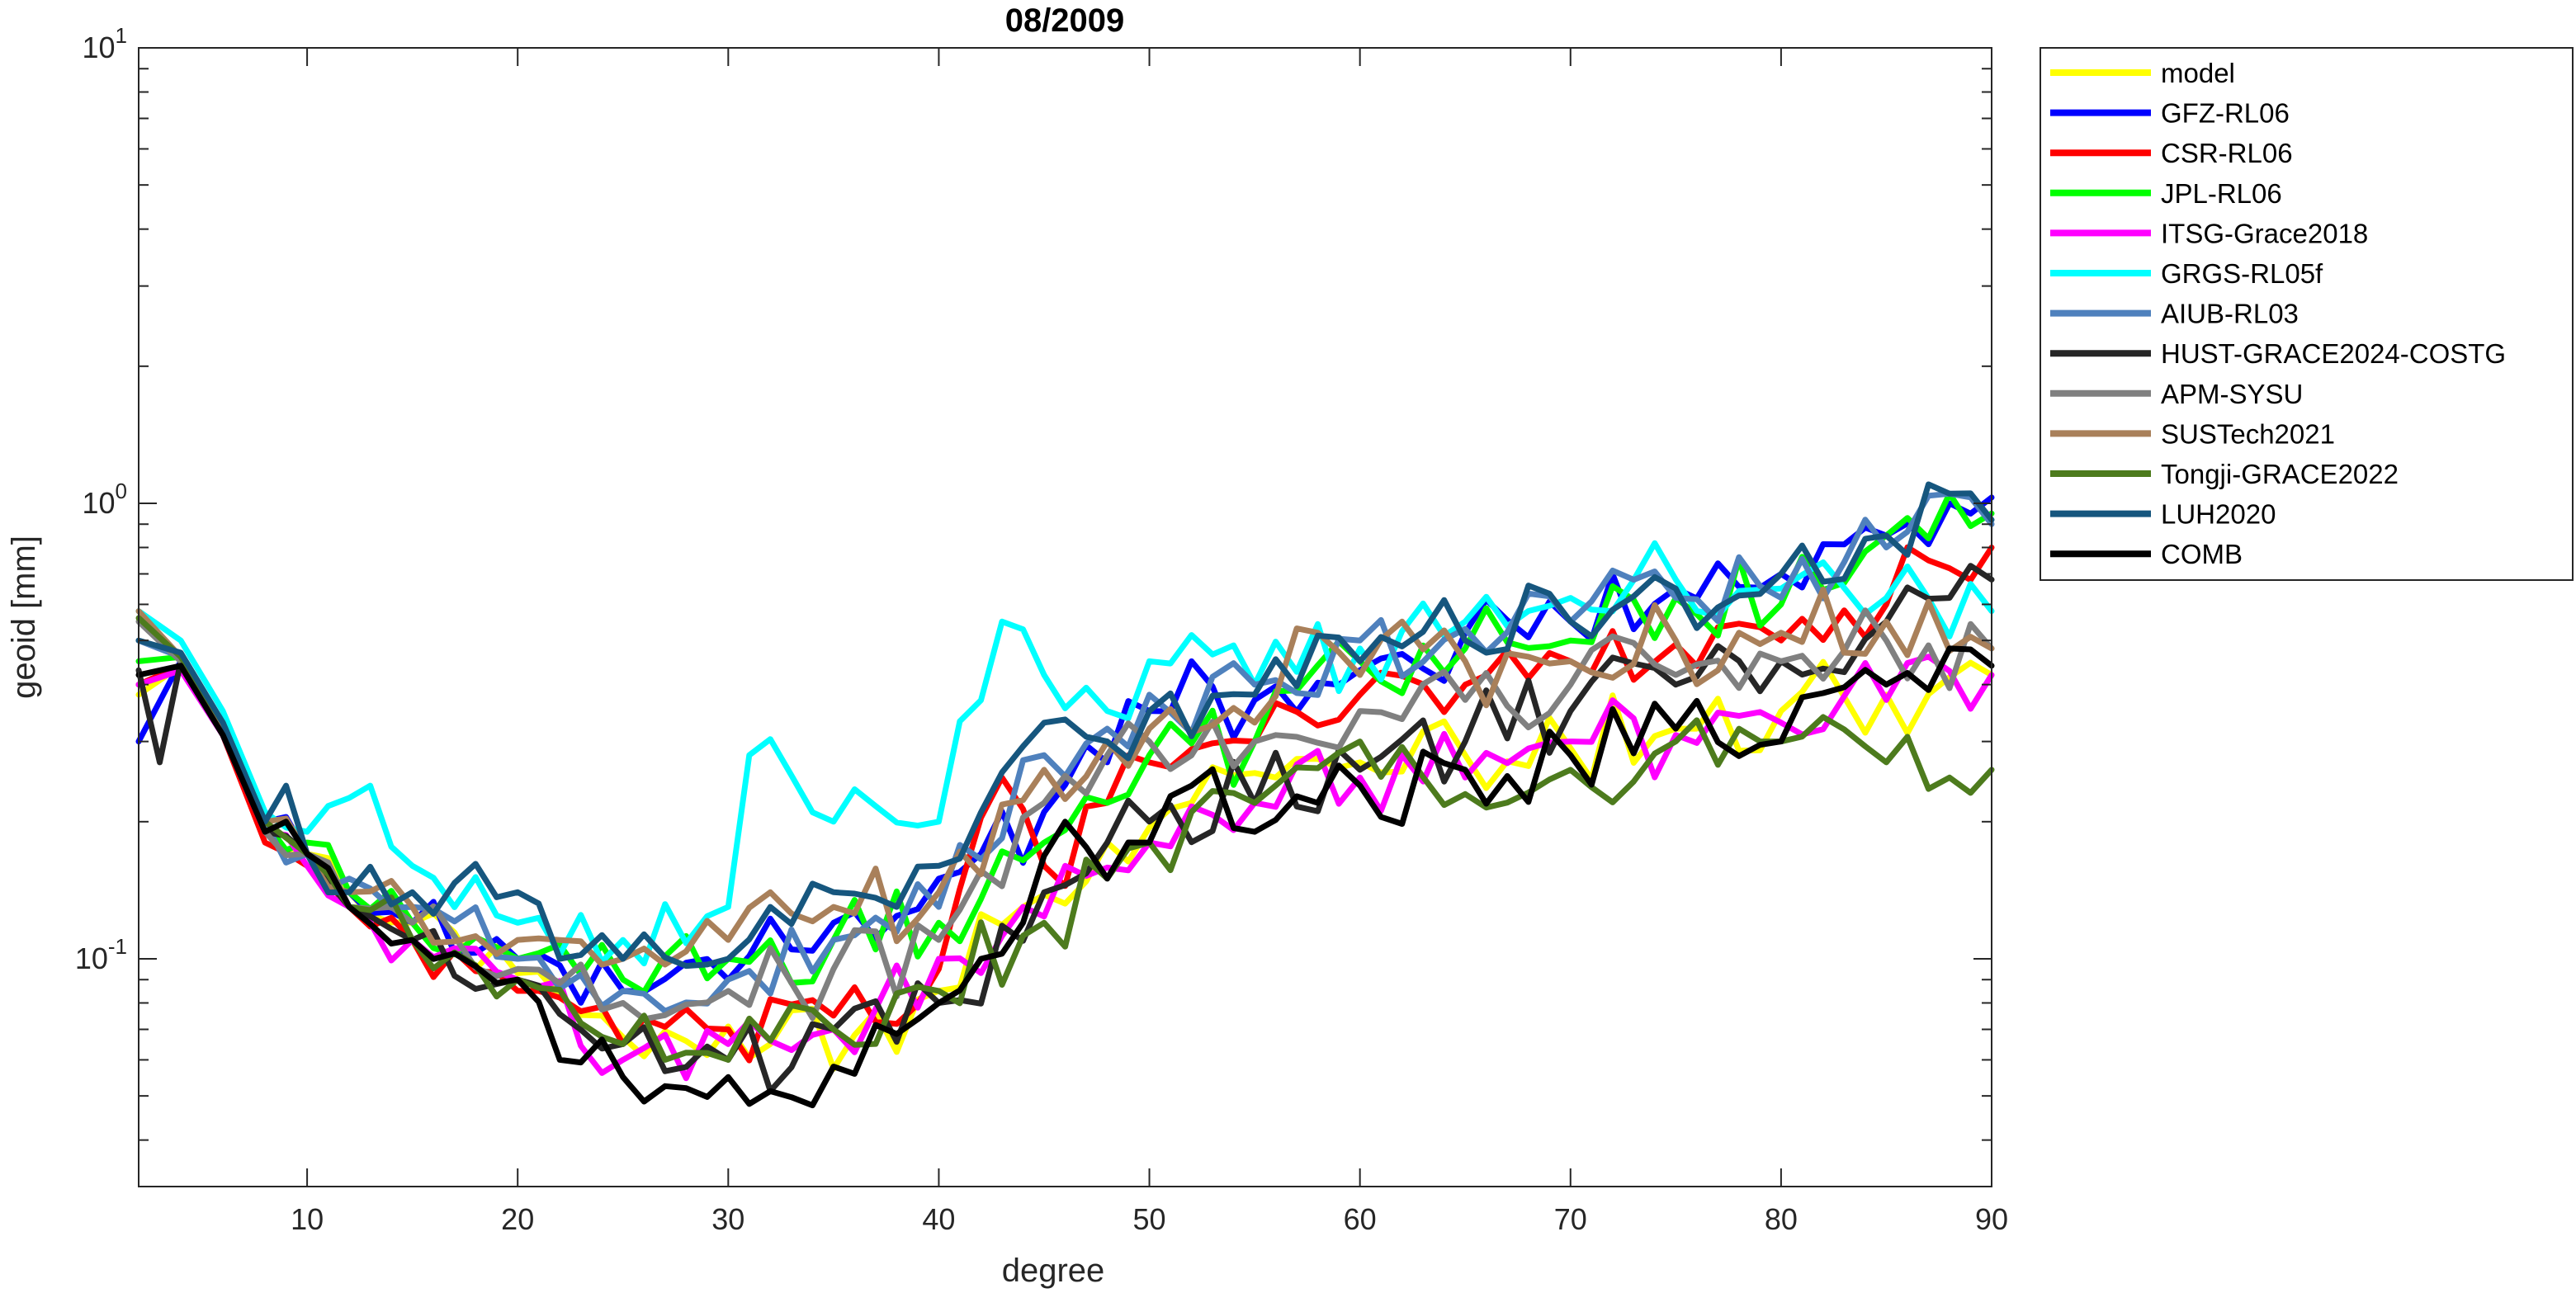  I want to click on x-tick-label: 30, so click(727, 1219).